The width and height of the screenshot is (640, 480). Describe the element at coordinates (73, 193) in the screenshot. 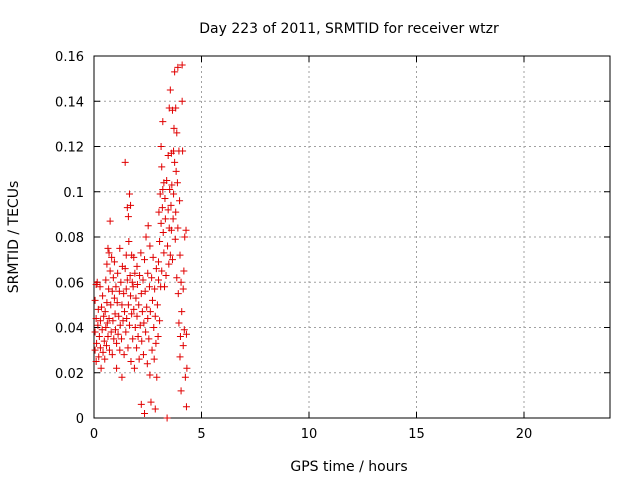

I see `y-tick-label: 0.1` at that location.